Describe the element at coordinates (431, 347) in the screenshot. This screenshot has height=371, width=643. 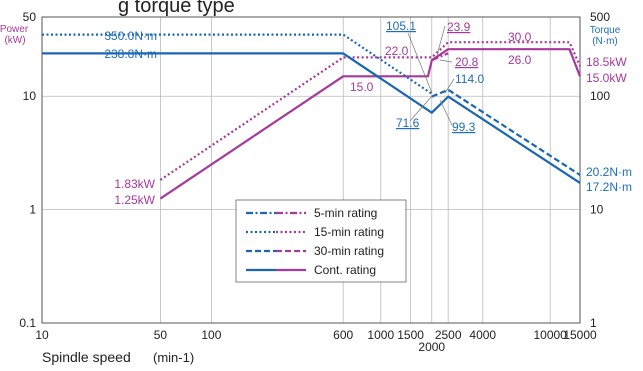
I see `x-tick-label: 2000` at that location.